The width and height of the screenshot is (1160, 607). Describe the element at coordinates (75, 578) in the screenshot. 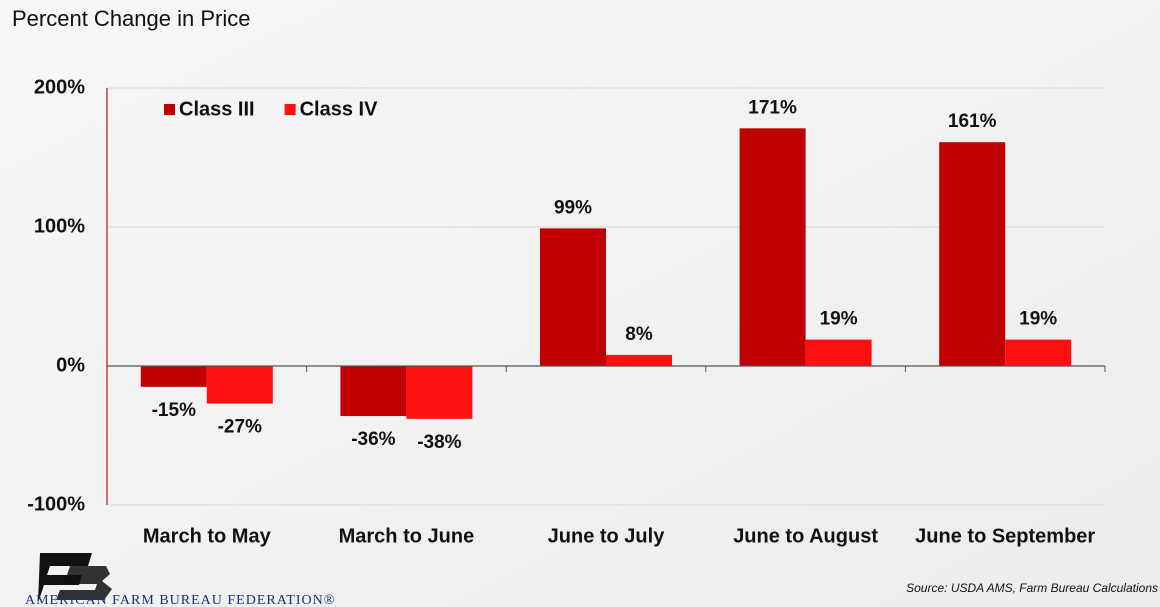

I see `logo` at that location.